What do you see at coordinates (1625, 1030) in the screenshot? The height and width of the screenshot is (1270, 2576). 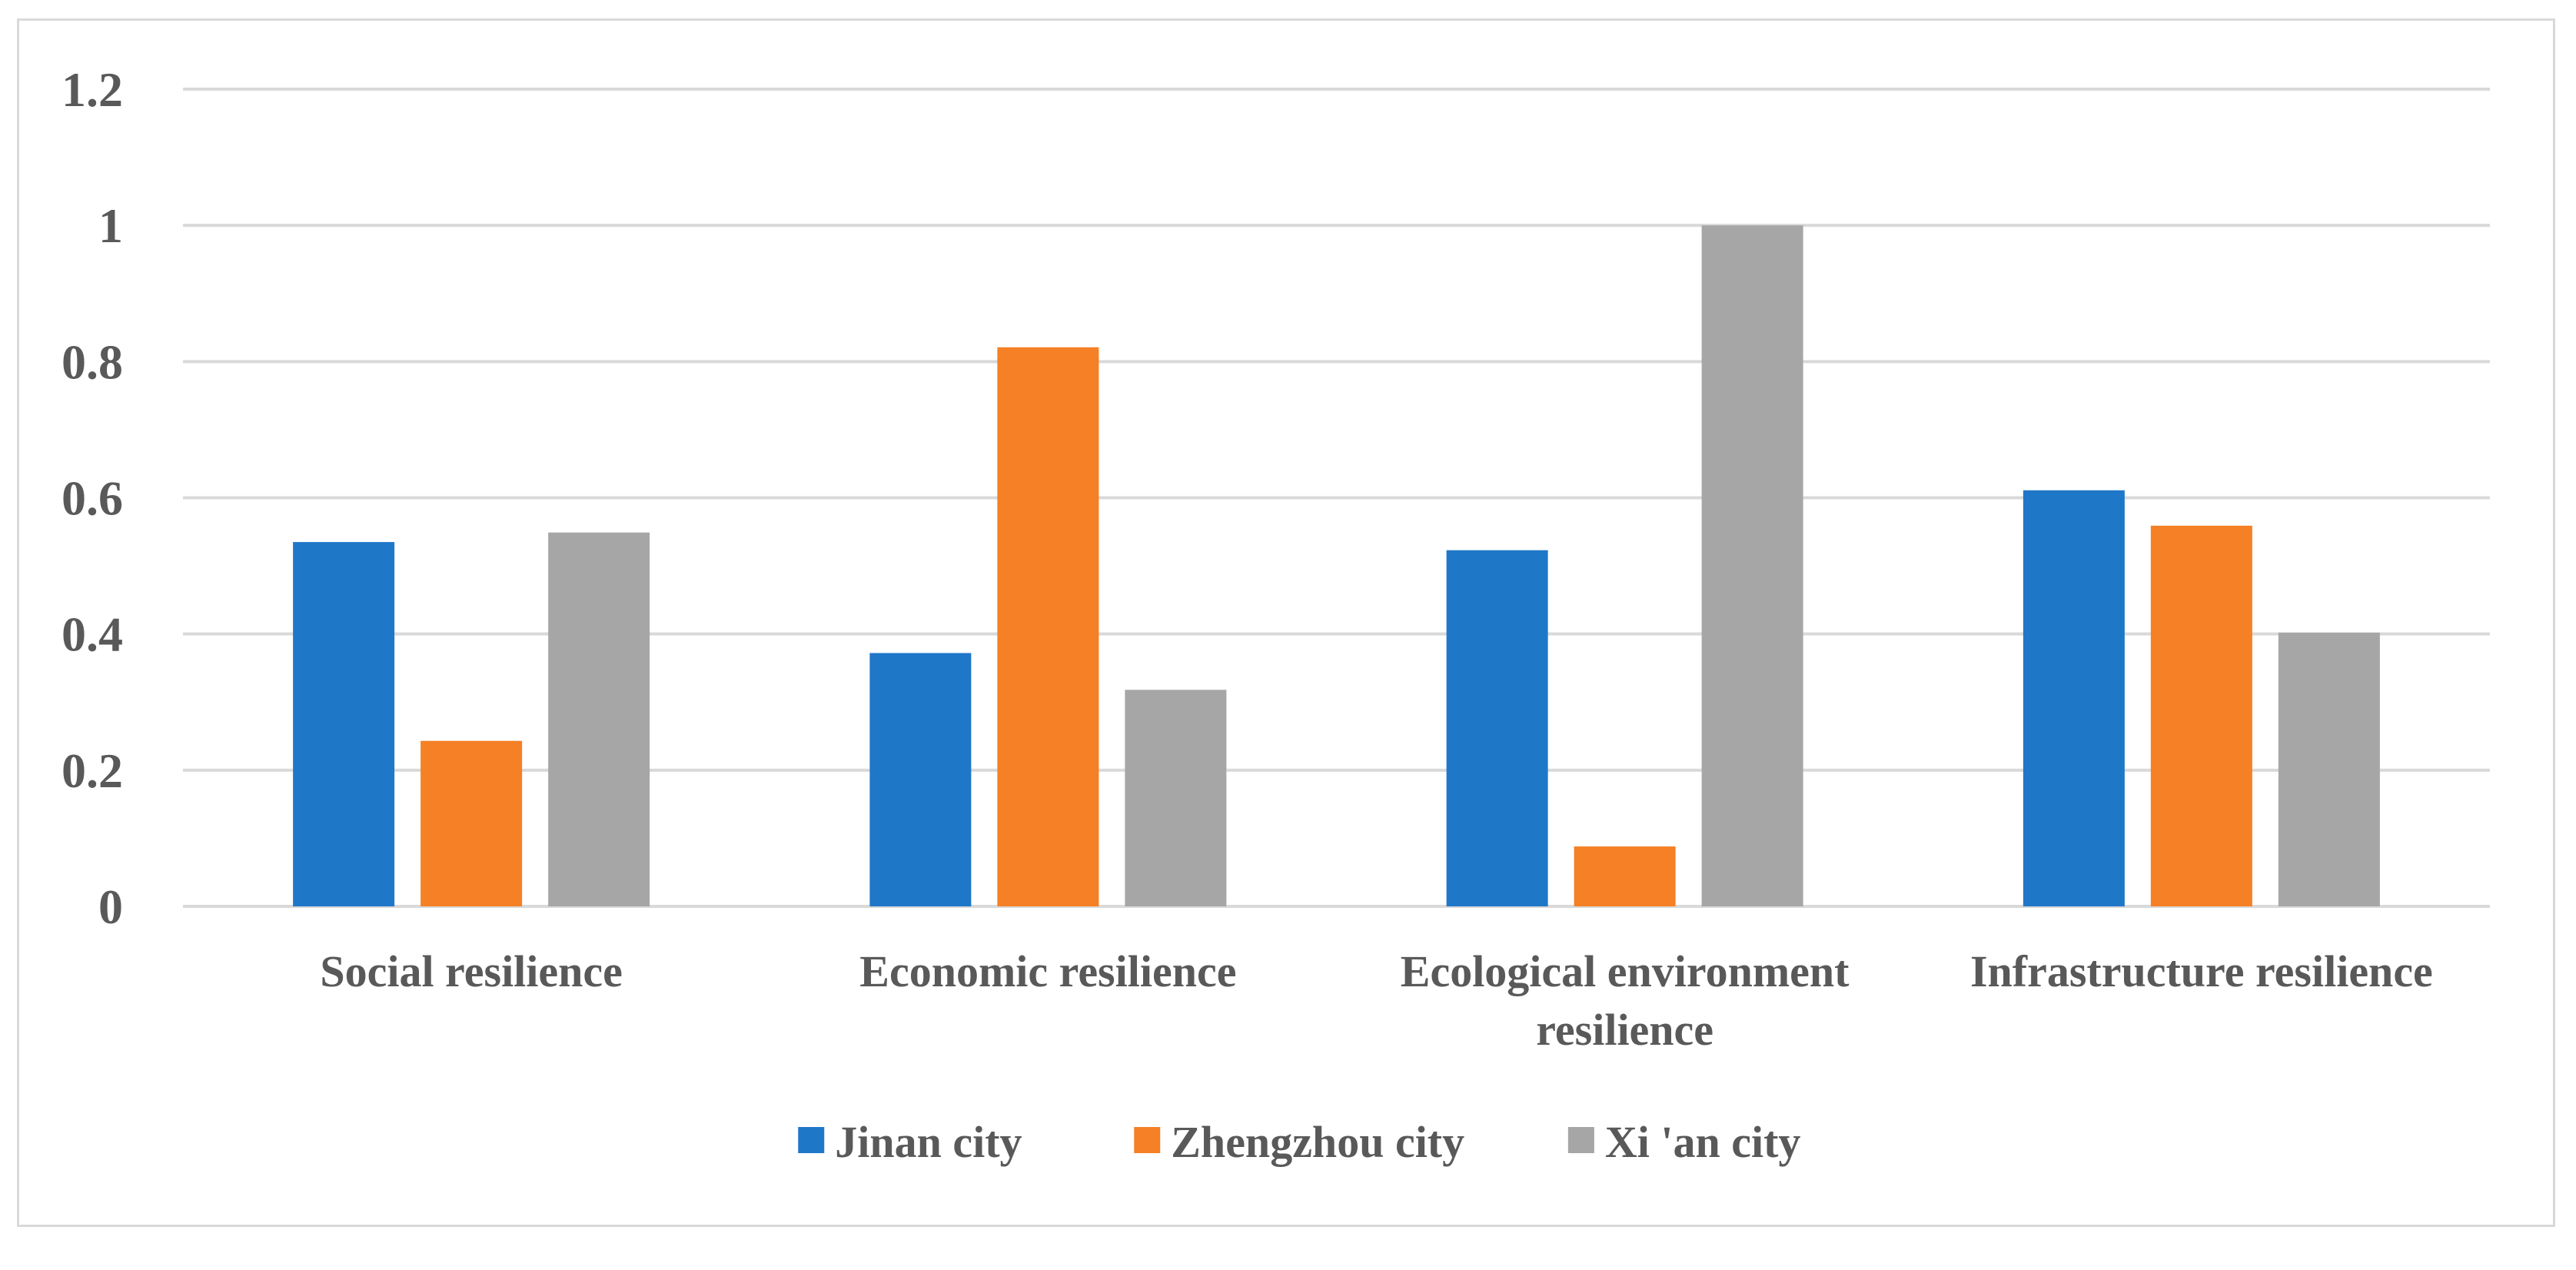 I see `x-tick-label: resilience` at bounding box center [1625, 1030].